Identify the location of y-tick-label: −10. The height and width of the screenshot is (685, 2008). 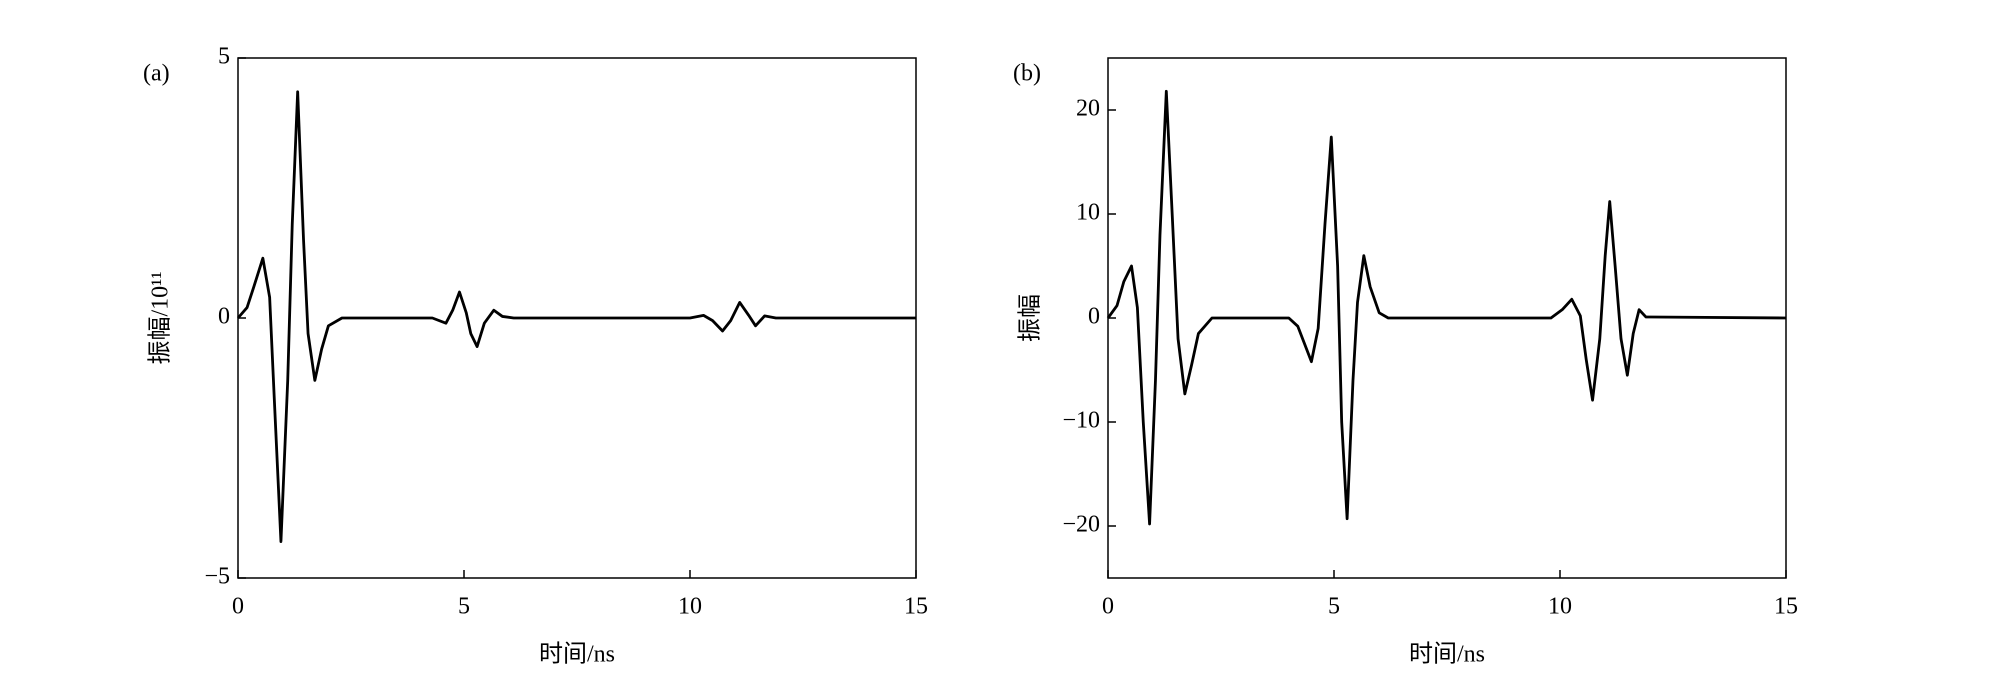
(1081, 421).